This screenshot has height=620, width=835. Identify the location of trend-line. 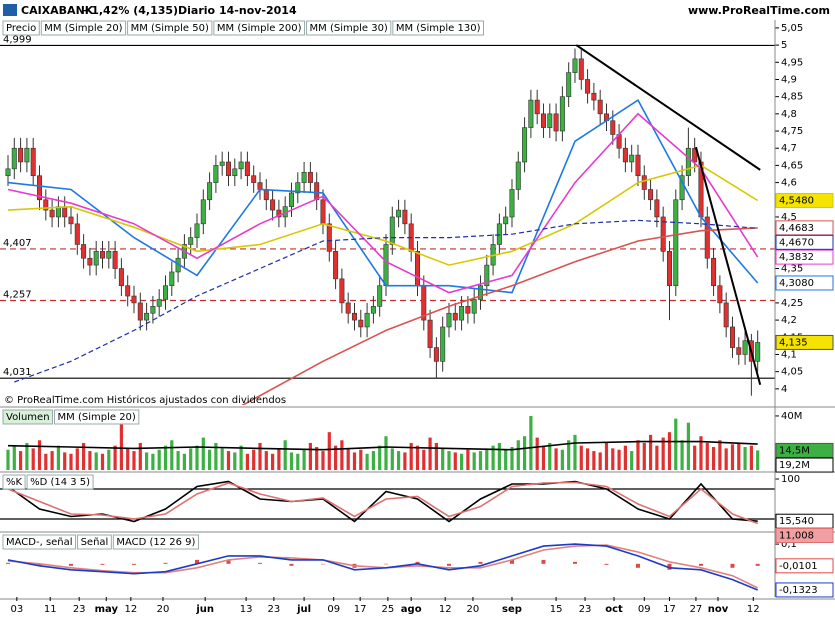
(668, 107).